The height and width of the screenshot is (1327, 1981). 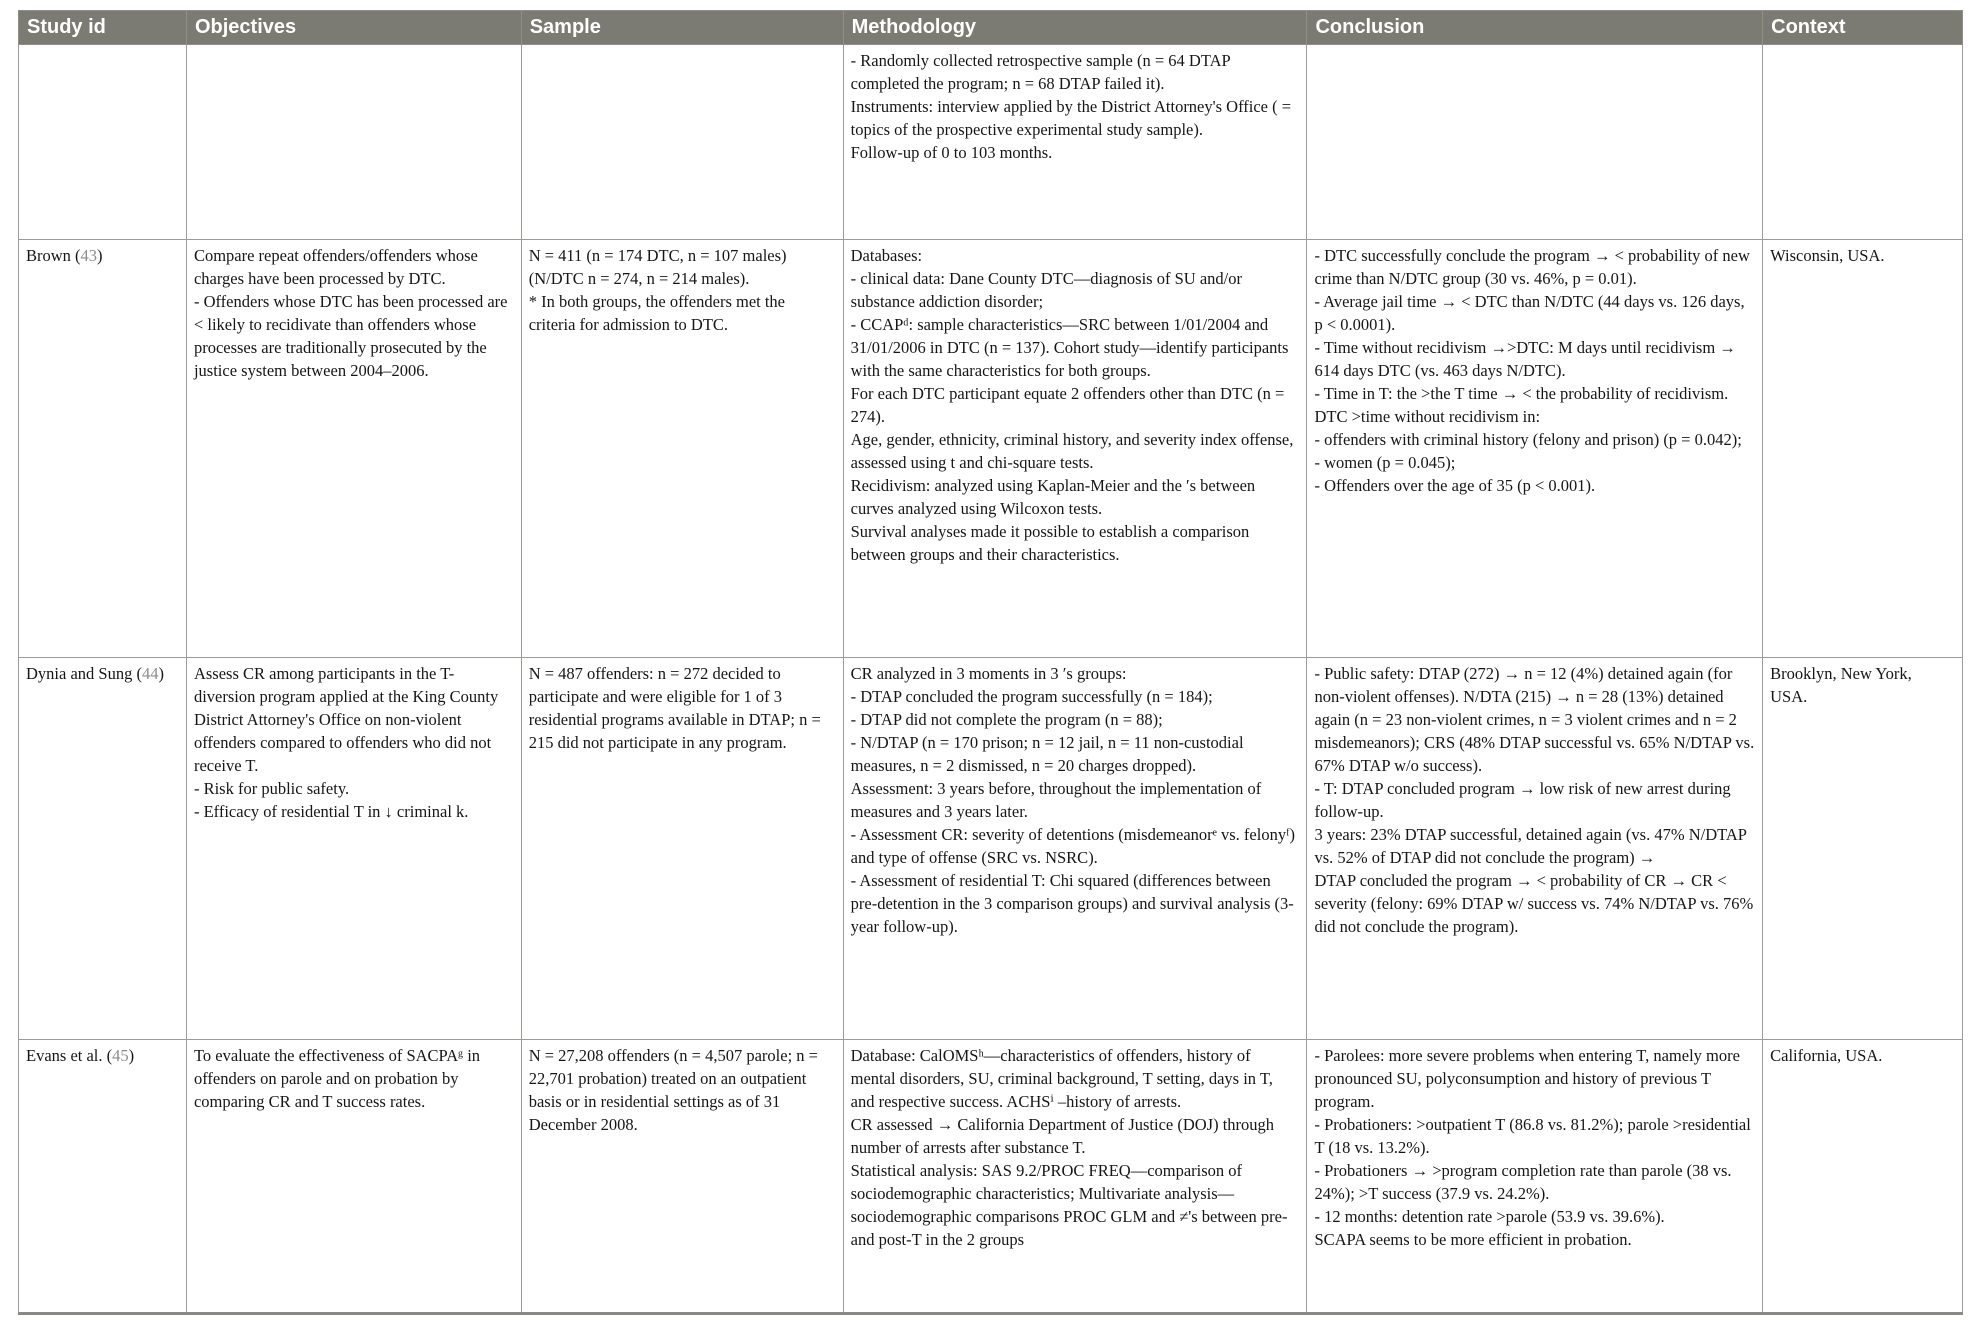 I want to click on cell-sample, so click(x=682, y=142).